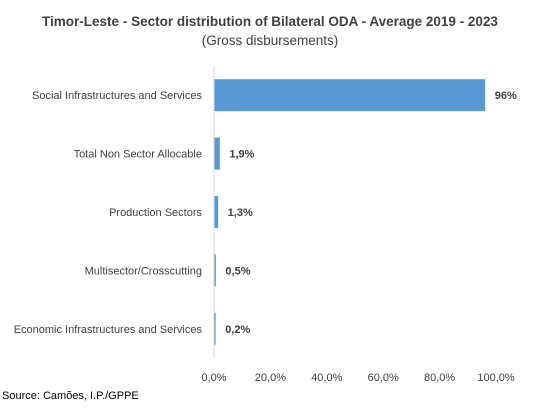 This screenshot has width=540, height=411. Describe the element at coordinates (241, 155) in the screenshot. I see `data-label: 1,9%` at that location.